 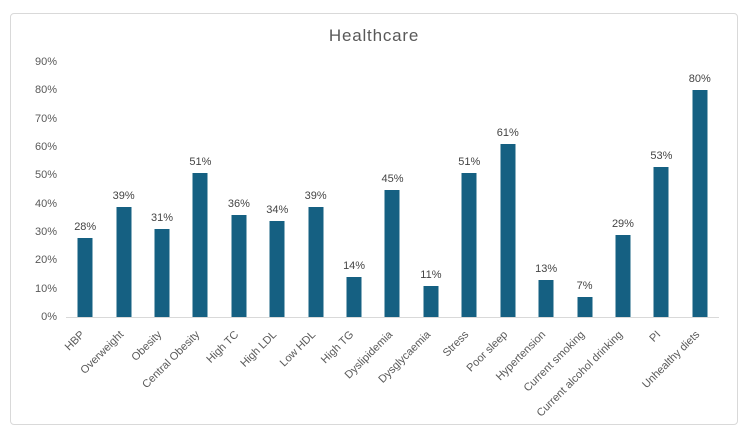 I want to click on y-tick-label: 20%, so click(x=45, y=260).